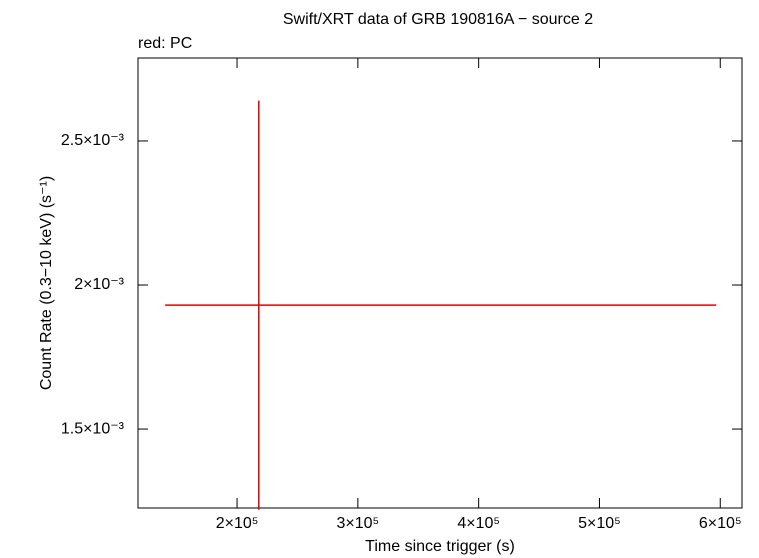 Image resolution: width=759 pixels, height=558 pixels. I want to click on x-tick-label: 2×10⁵, so click(237, 523).